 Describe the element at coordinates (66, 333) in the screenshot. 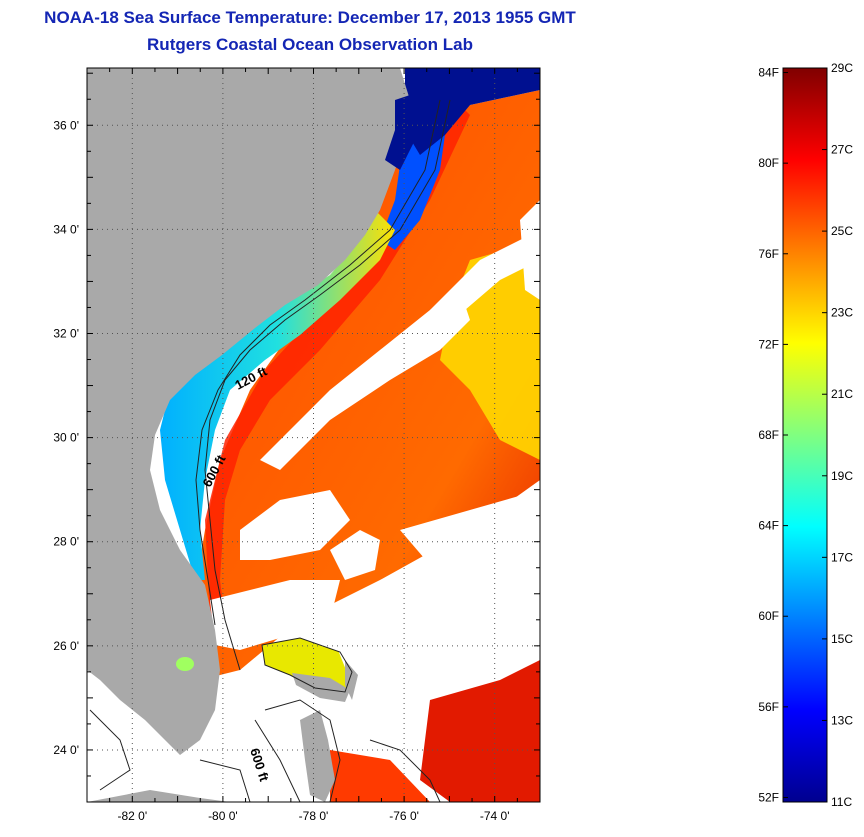

I see `lat-tick-label: 32 0'` at that location.